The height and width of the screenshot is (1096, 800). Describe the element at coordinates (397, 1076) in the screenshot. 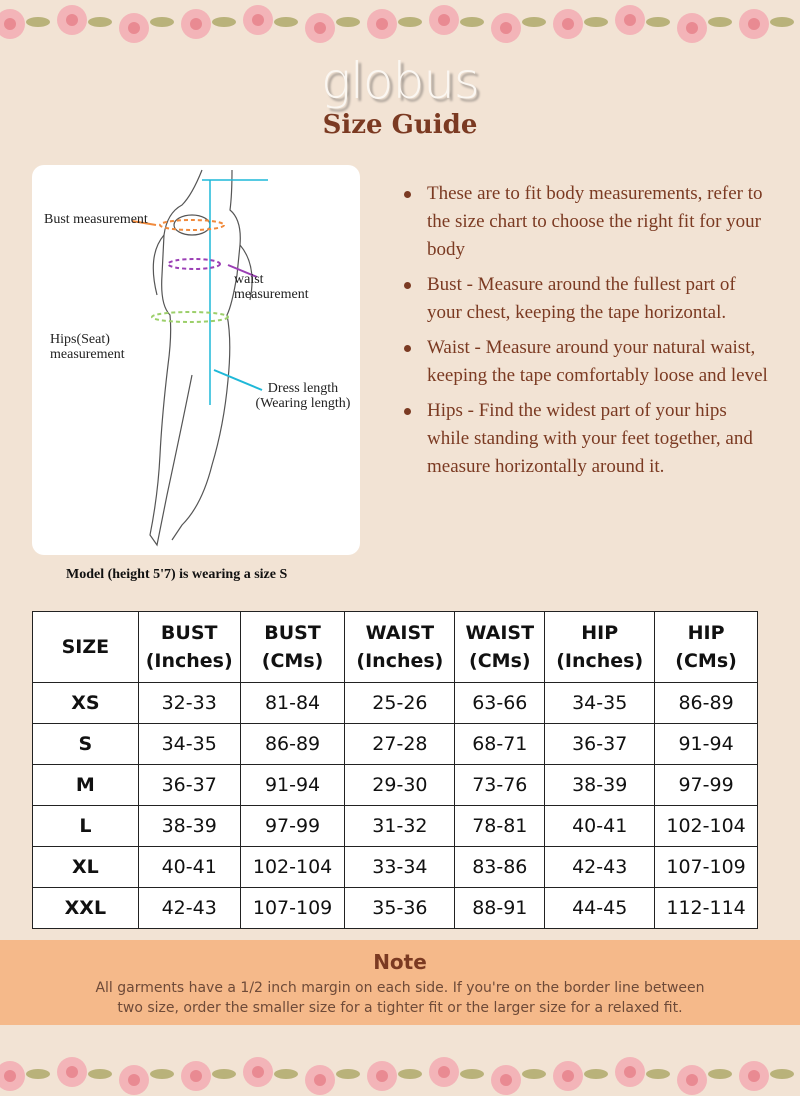

I see `floral-border-bottom` at that location.